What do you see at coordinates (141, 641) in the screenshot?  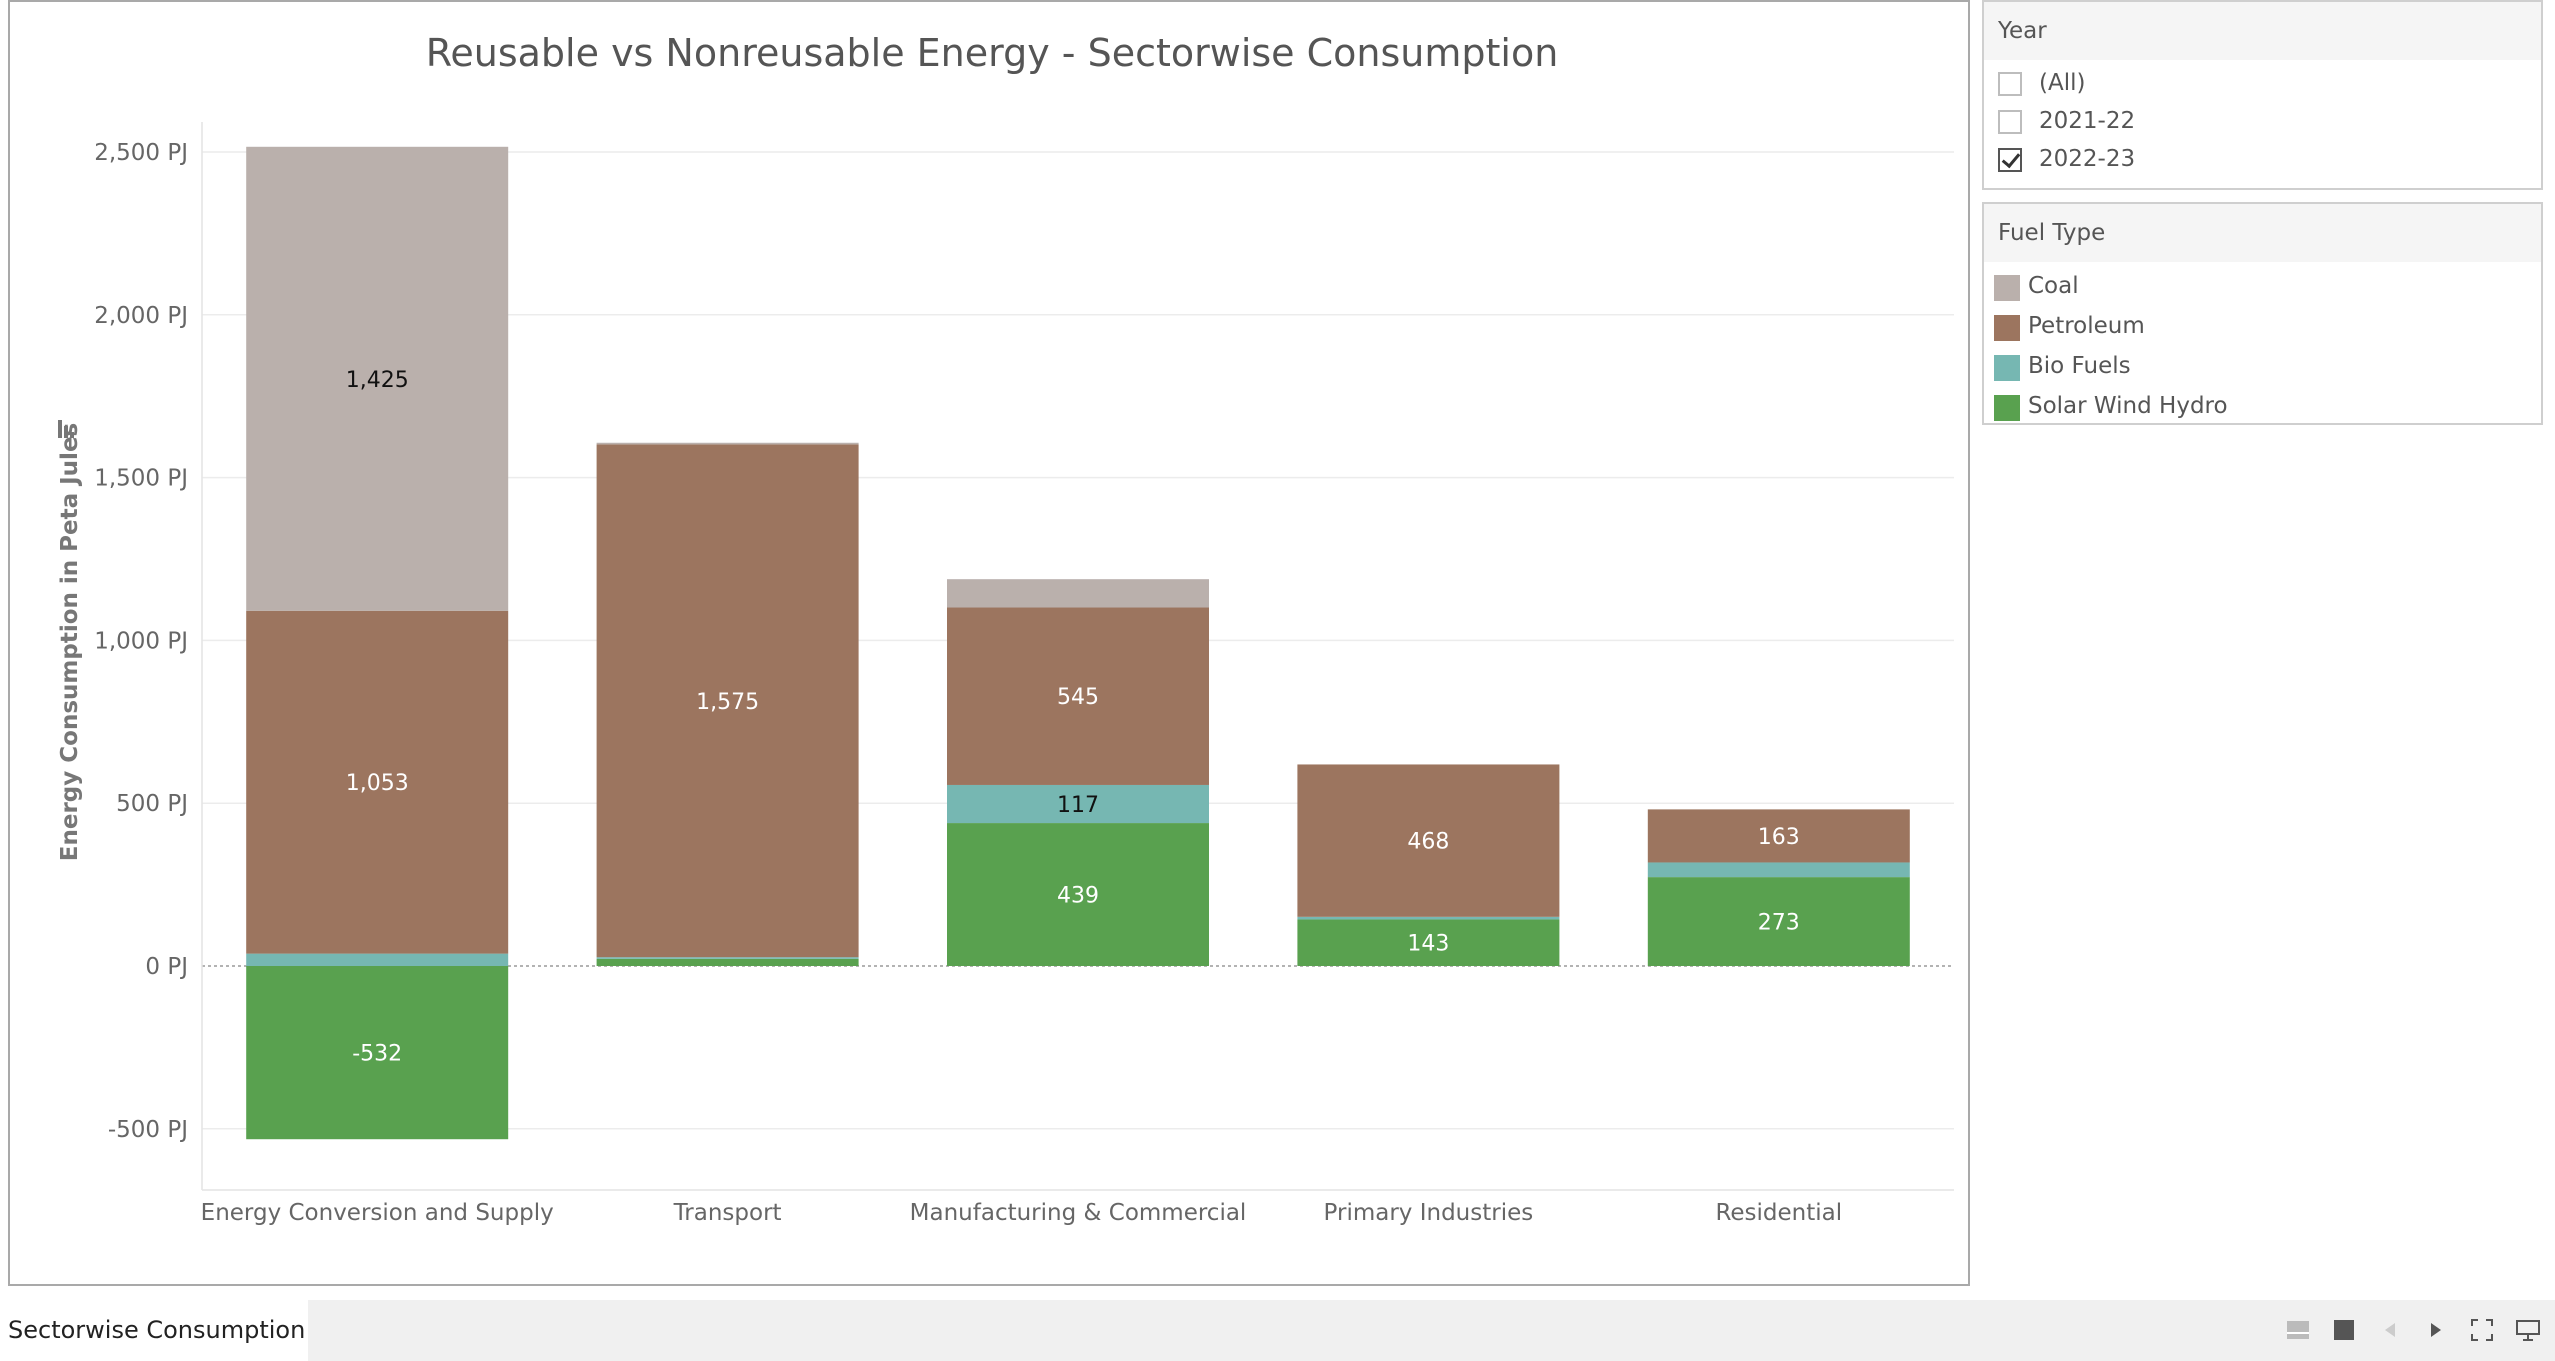 I see `y-tick-label: 1,000 PJ` at bounding box center [141, 641].